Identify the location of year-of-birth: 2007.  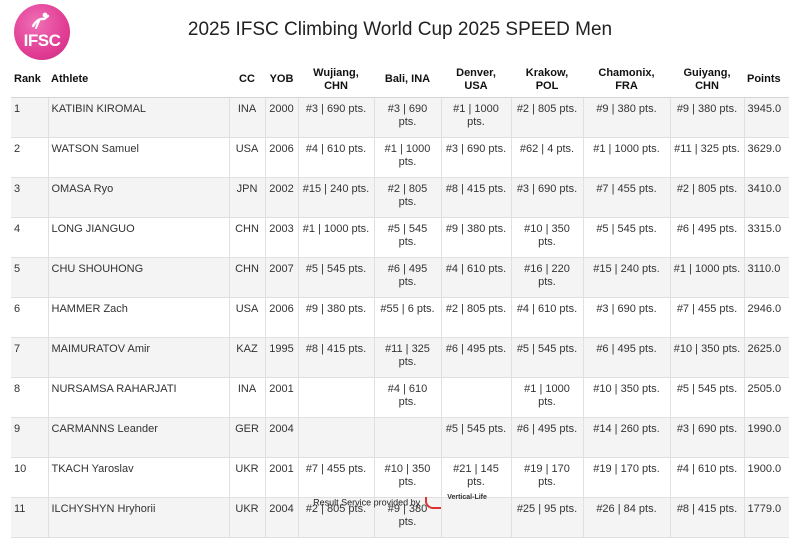
(281, 277).